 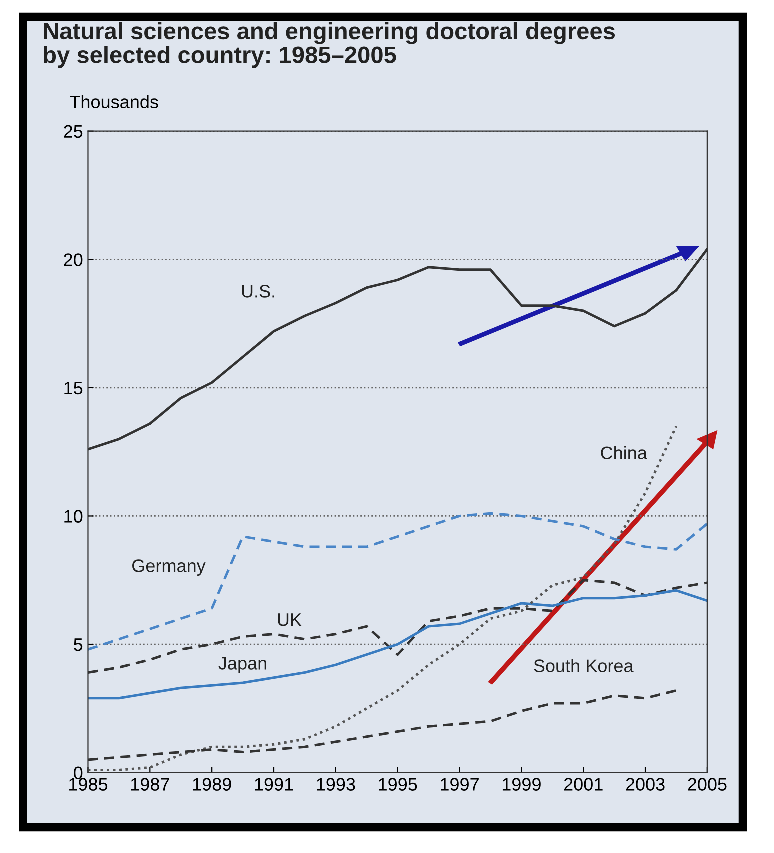 I want to click on series-label: Japan, so click(x=242, y=665).